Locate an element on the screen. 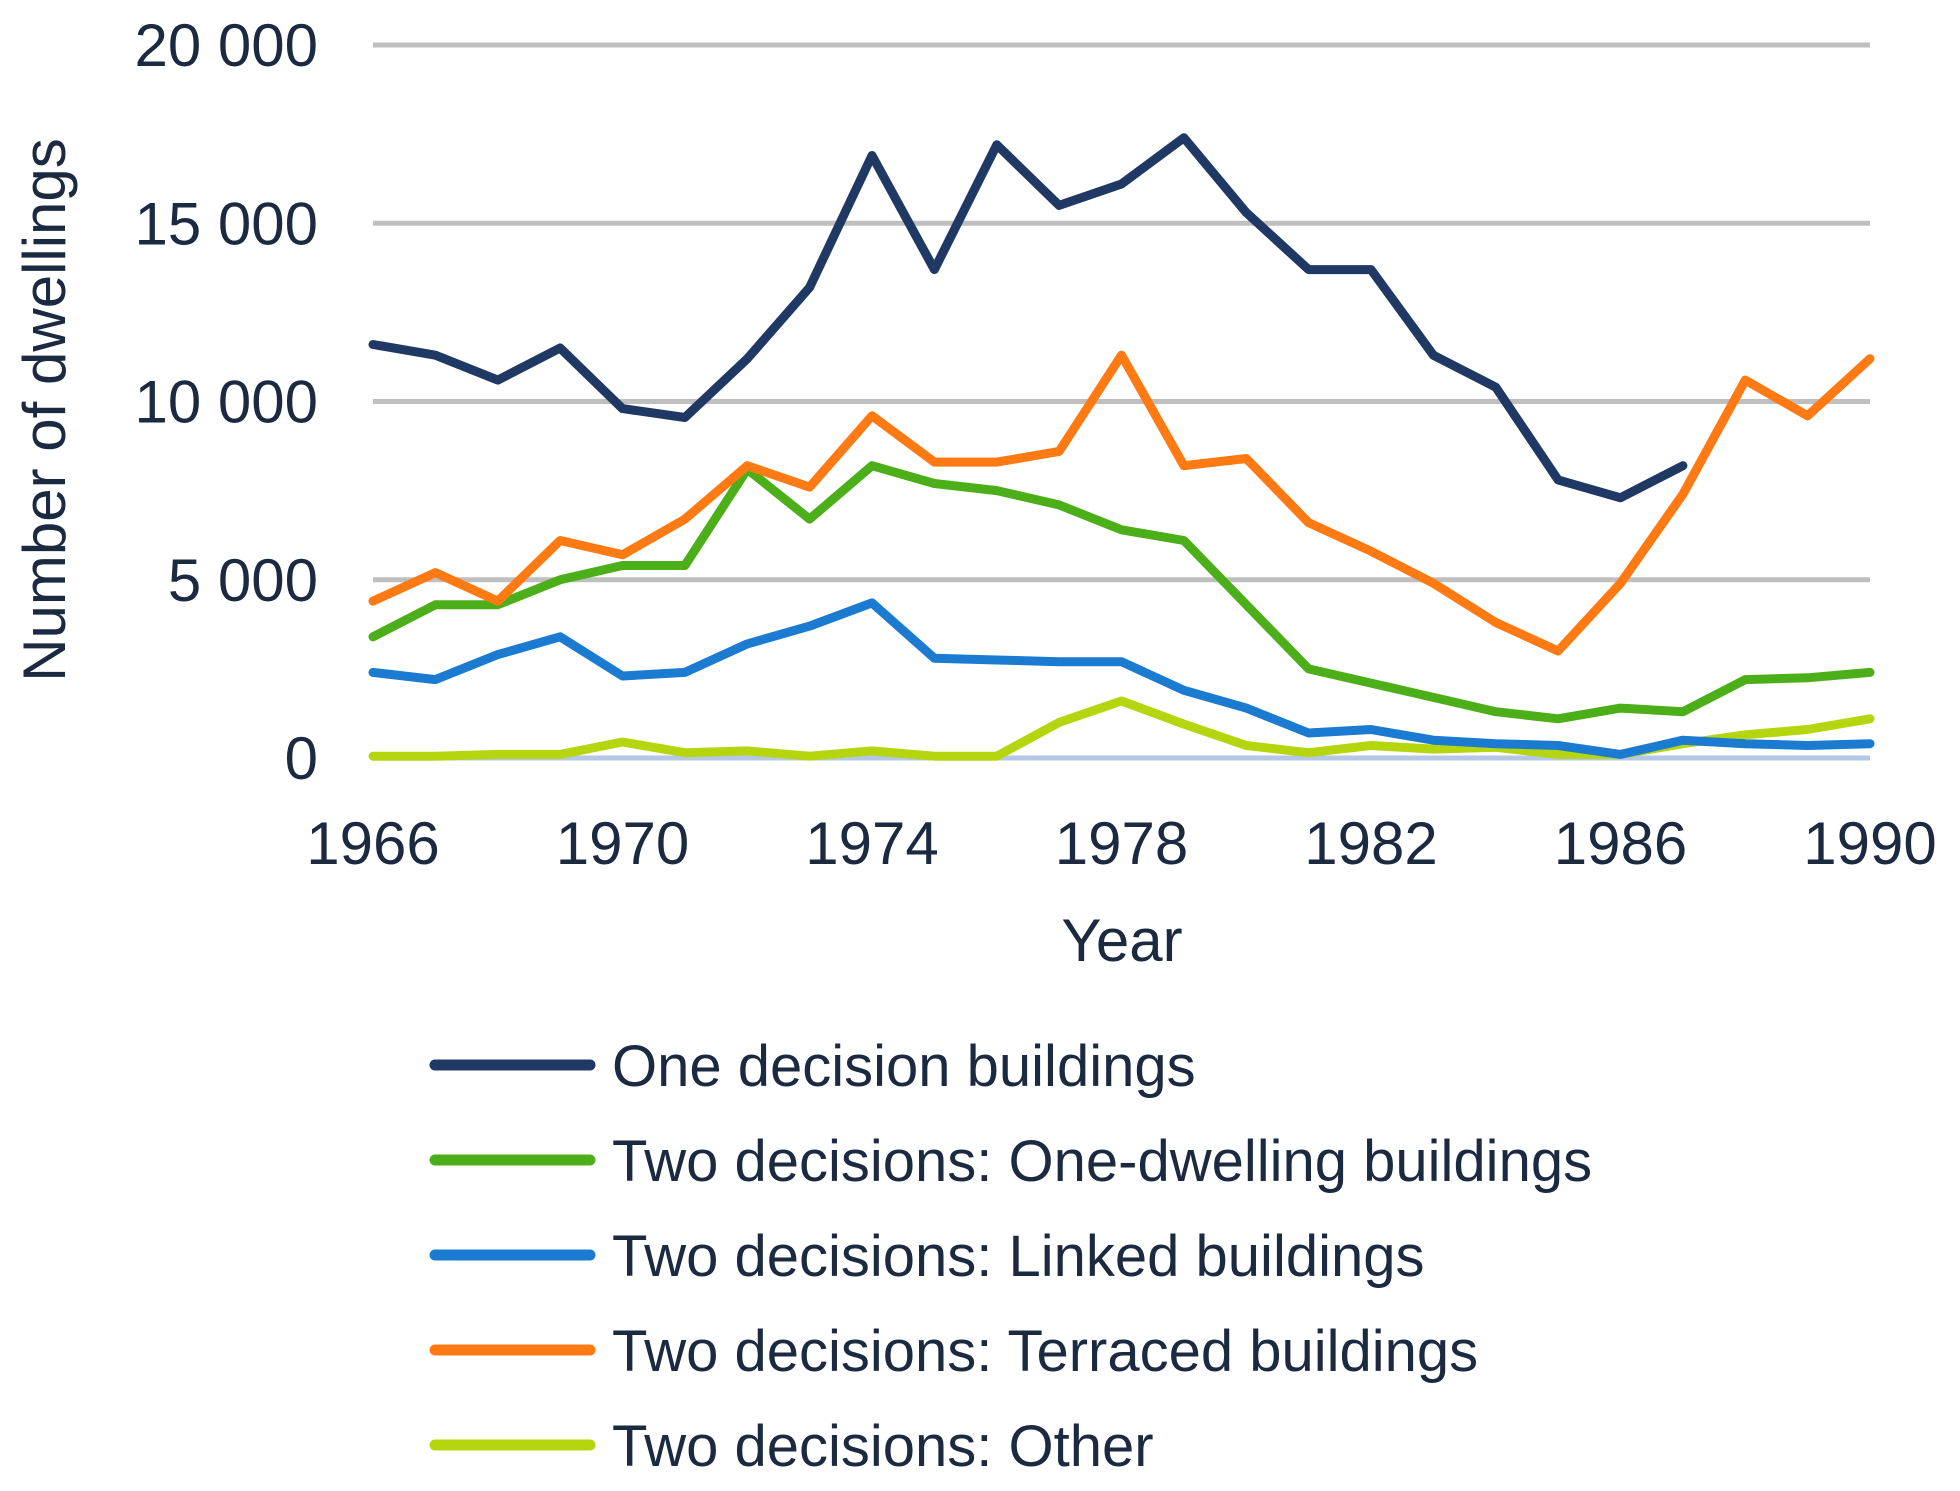 This screenshot has height=1491, width=1960. legend-item: One decision buildings is located at coordinates (812, 1066).